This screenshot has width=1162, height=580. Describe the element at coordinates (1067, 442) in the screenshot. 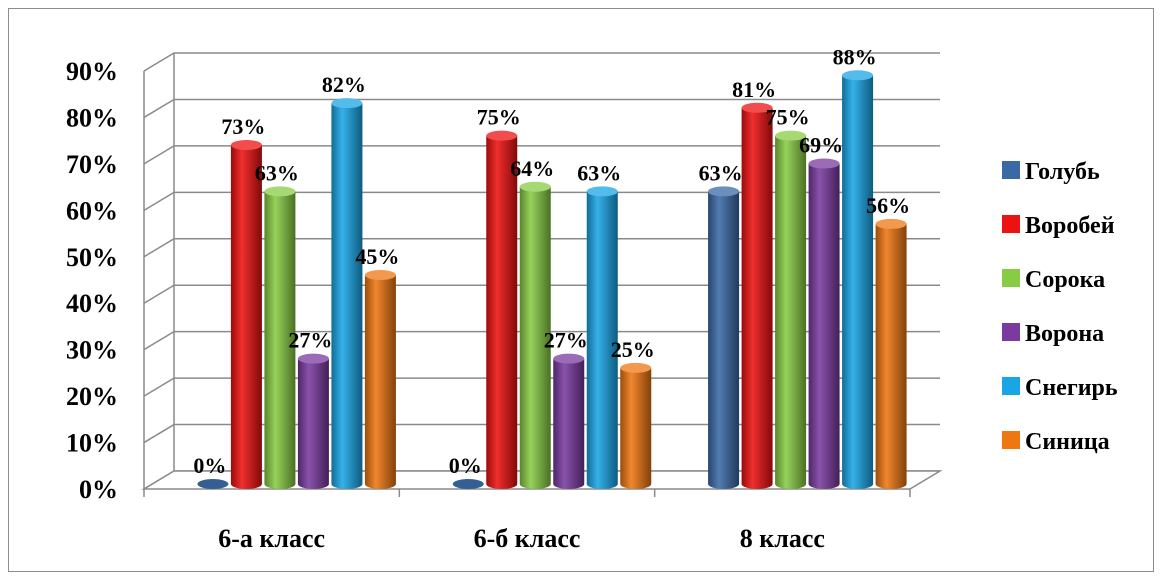

I see `legend-label: Синица` at that location.